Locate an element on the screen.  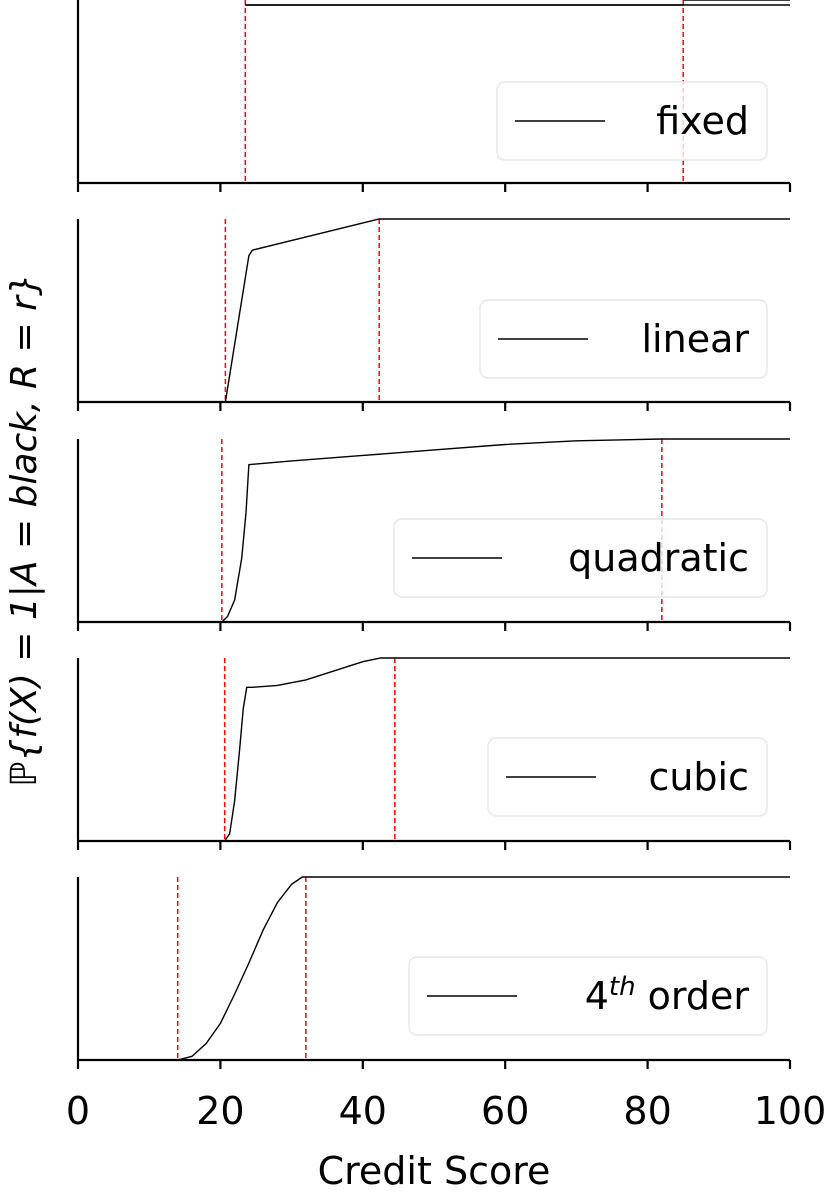
legend-label: quadratic is located at coordinates (658, 558).